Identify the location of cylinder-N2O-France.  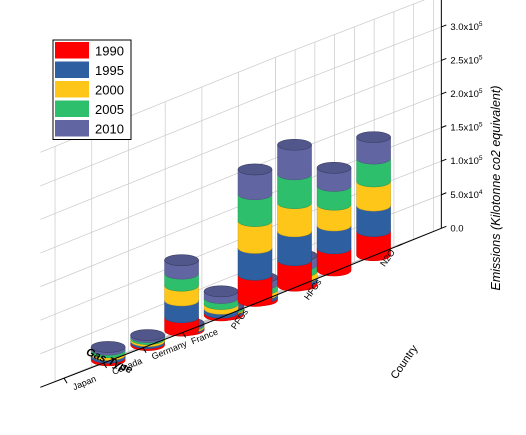
(373, 196).